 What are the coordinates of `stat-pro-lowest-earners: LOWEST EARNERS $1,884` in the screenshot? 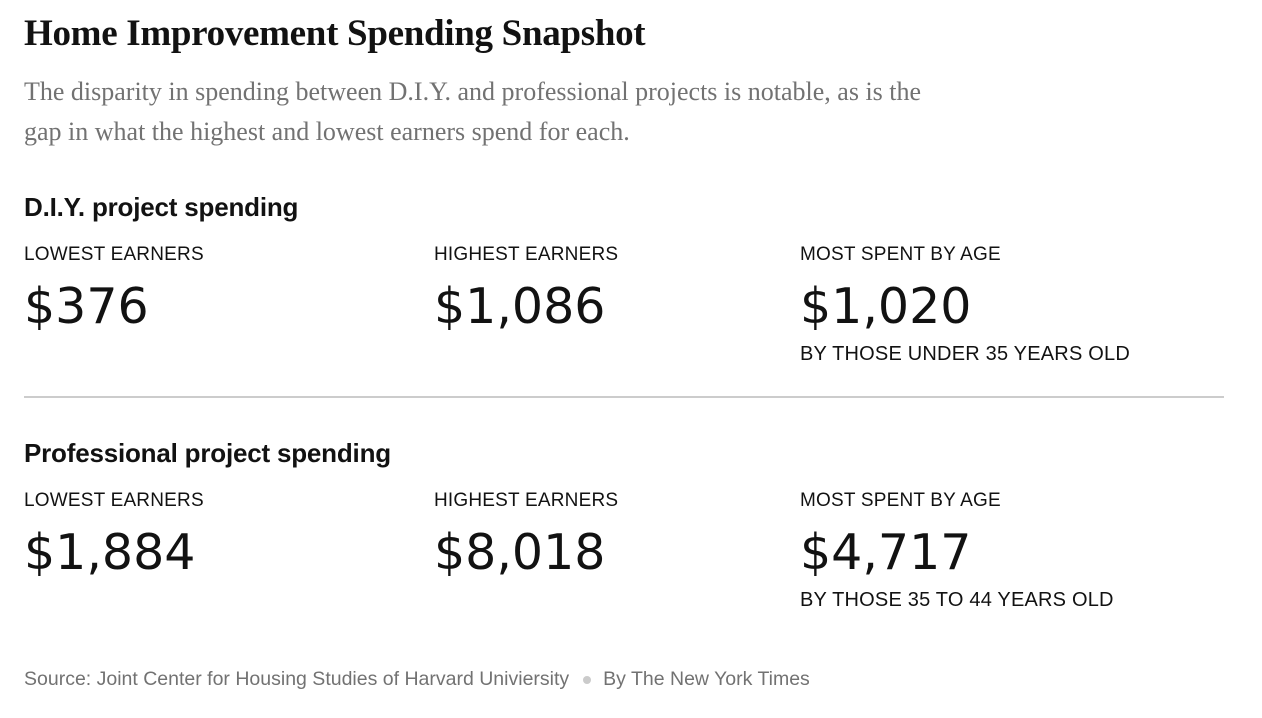 It's located at (229, 551).